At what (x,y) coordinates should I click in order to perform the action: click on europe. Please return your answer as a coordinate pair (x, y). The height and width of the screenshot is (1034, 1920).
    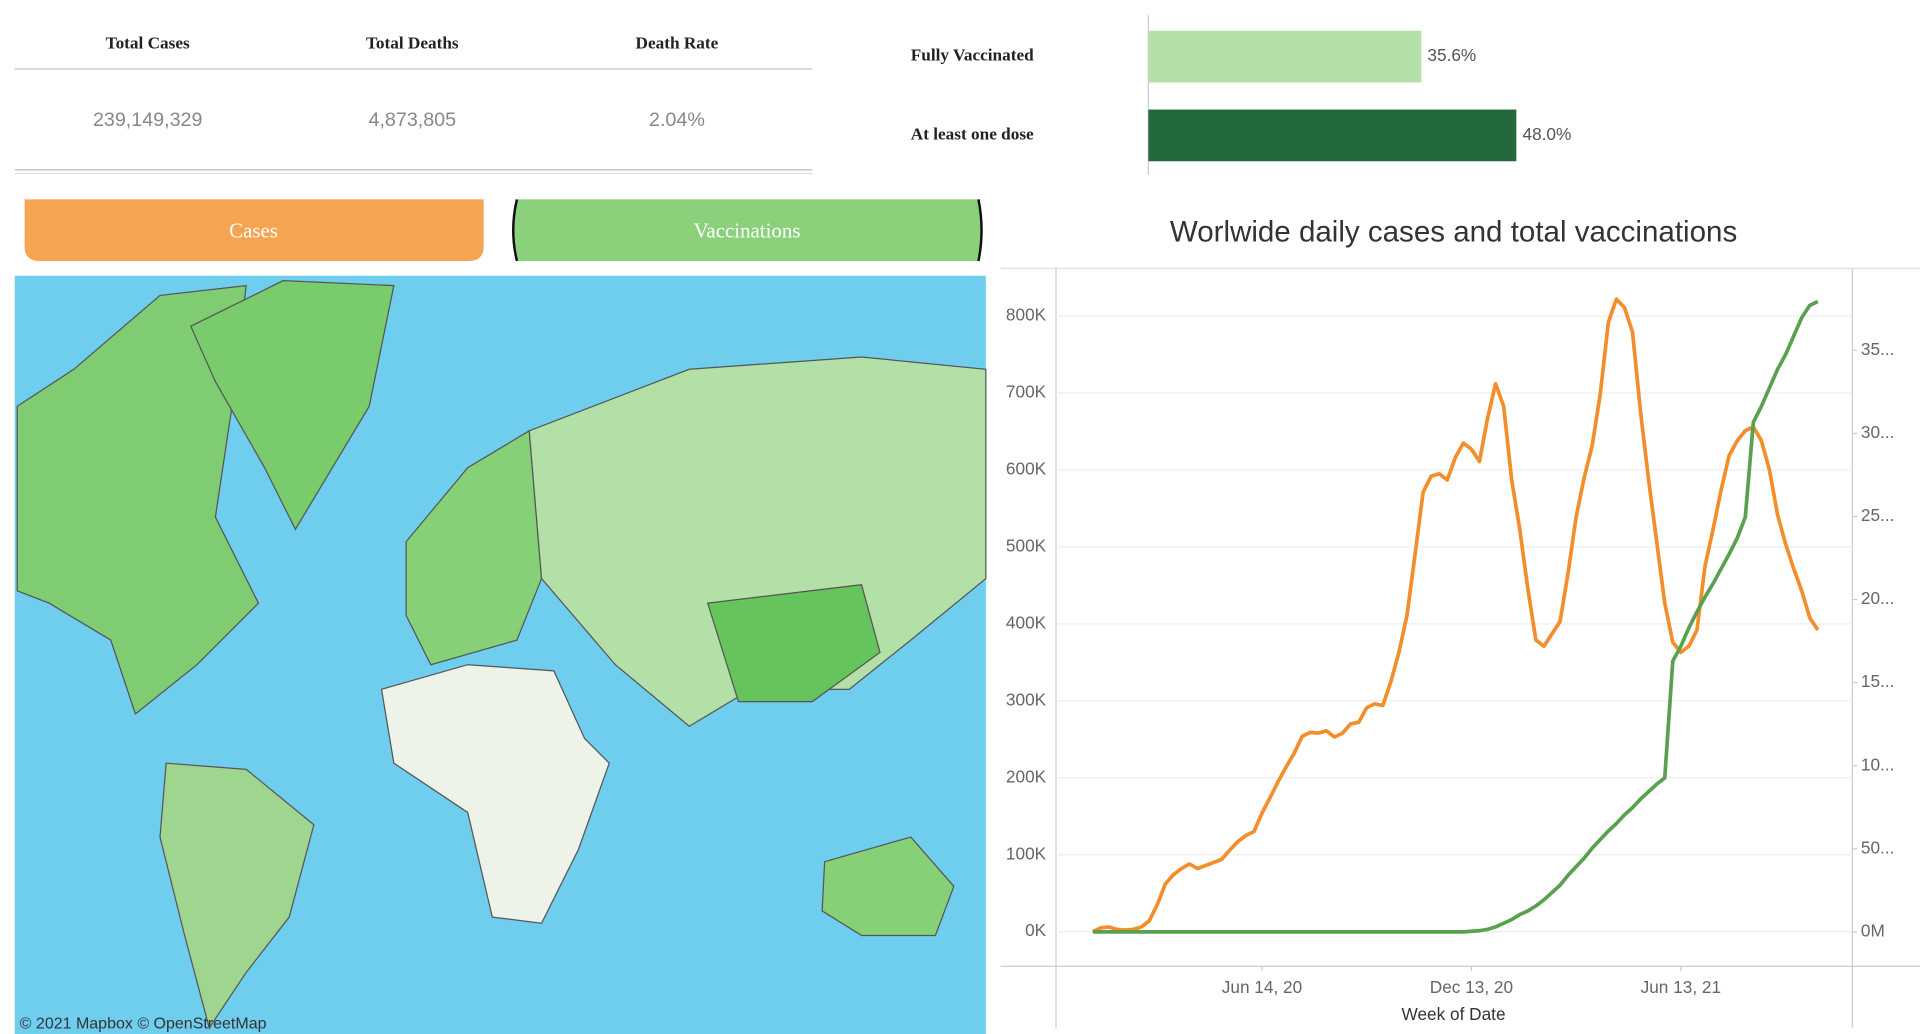
    Looking at the image, I should click on (474, 547).